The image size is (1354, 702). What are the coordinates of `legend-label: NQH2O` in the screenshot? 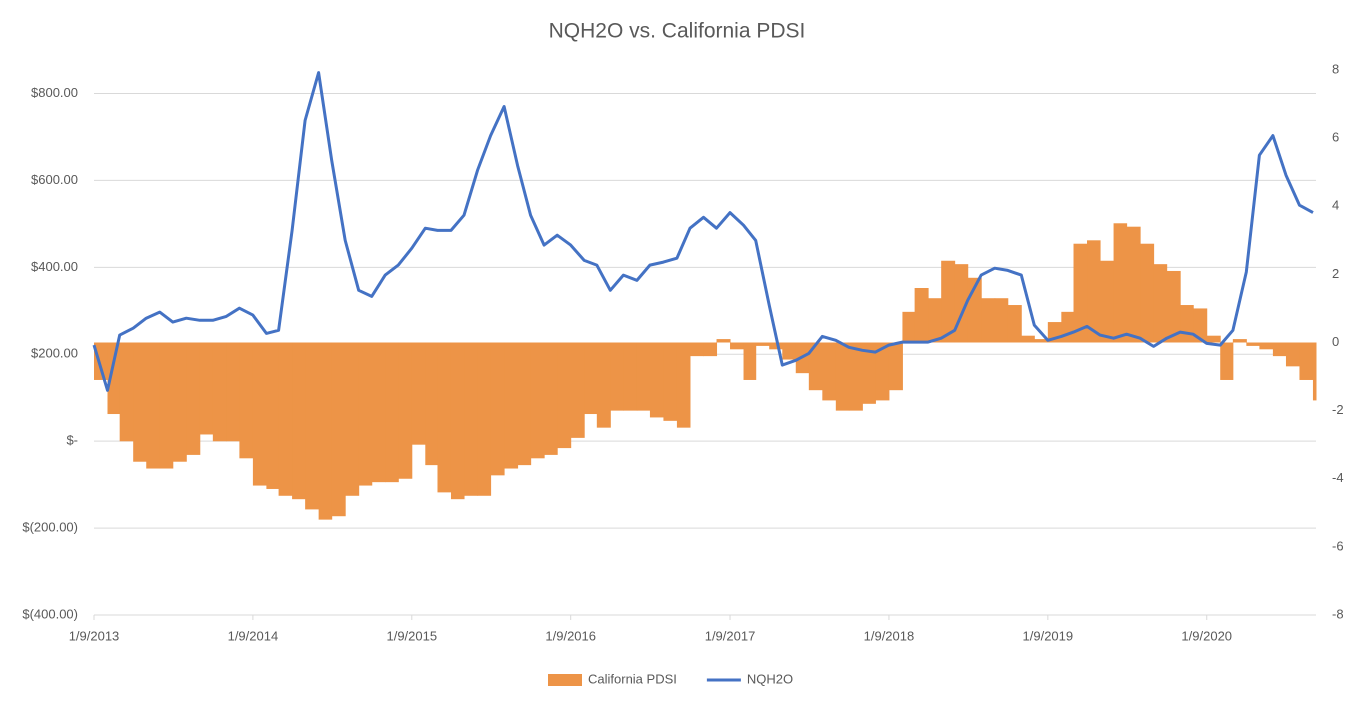 It's located at (770, 678).